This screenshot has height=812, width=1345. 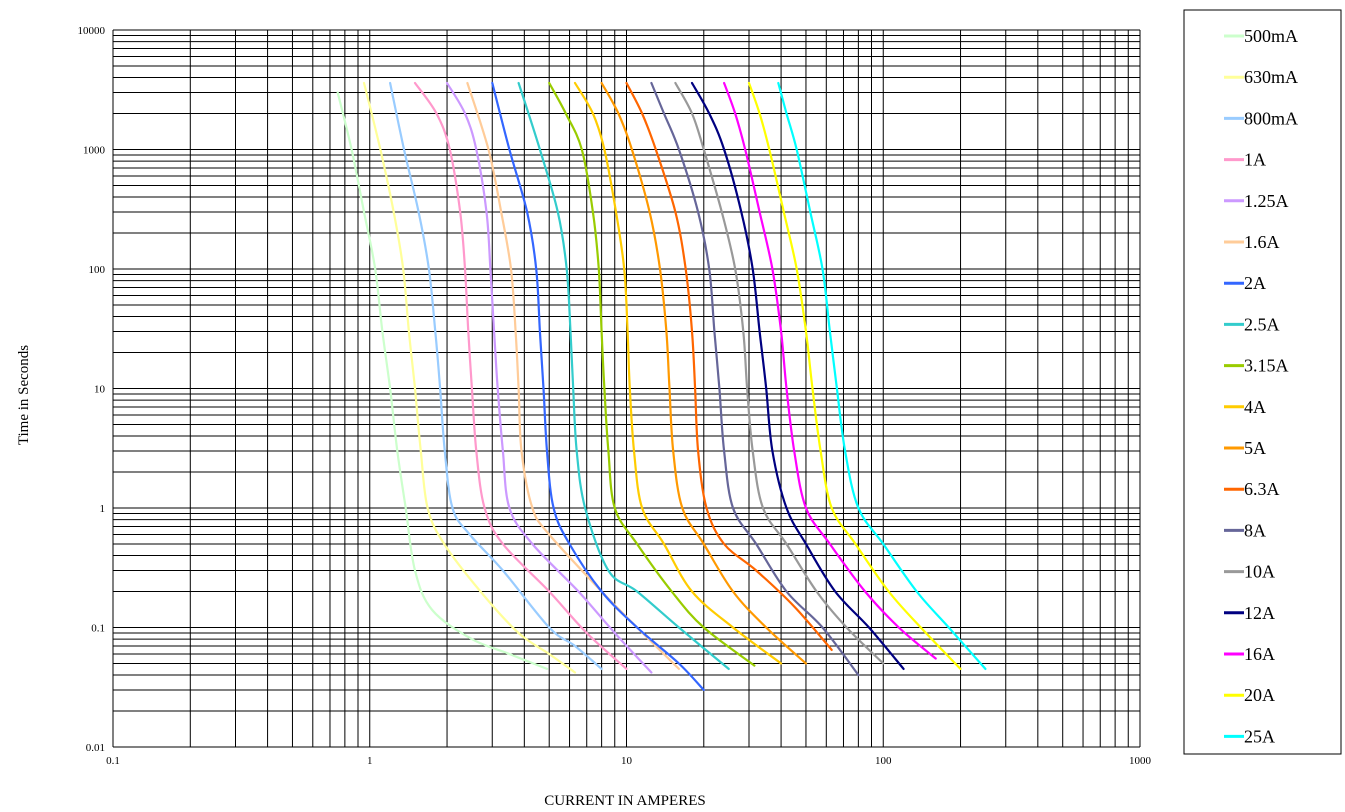 I want to click on series-line-1A, so click(x=520, y=375).